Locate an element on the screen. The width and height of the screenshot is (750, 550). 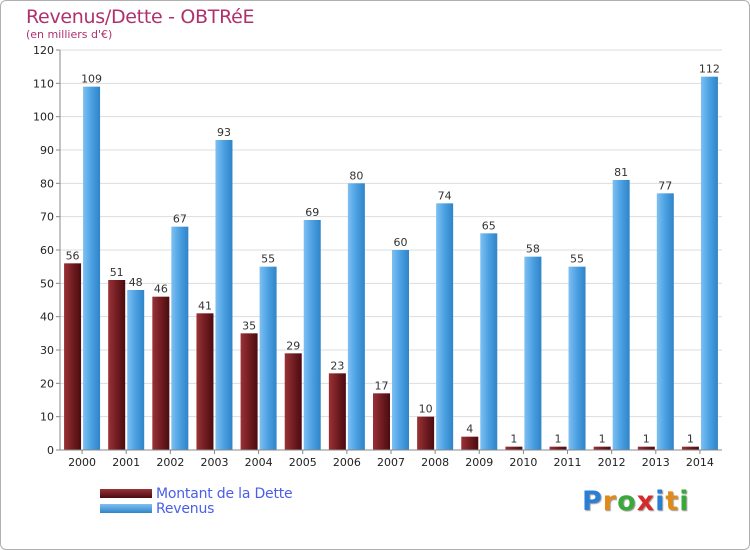
debt-data-label: 17 is located at coordinates (382, 385).